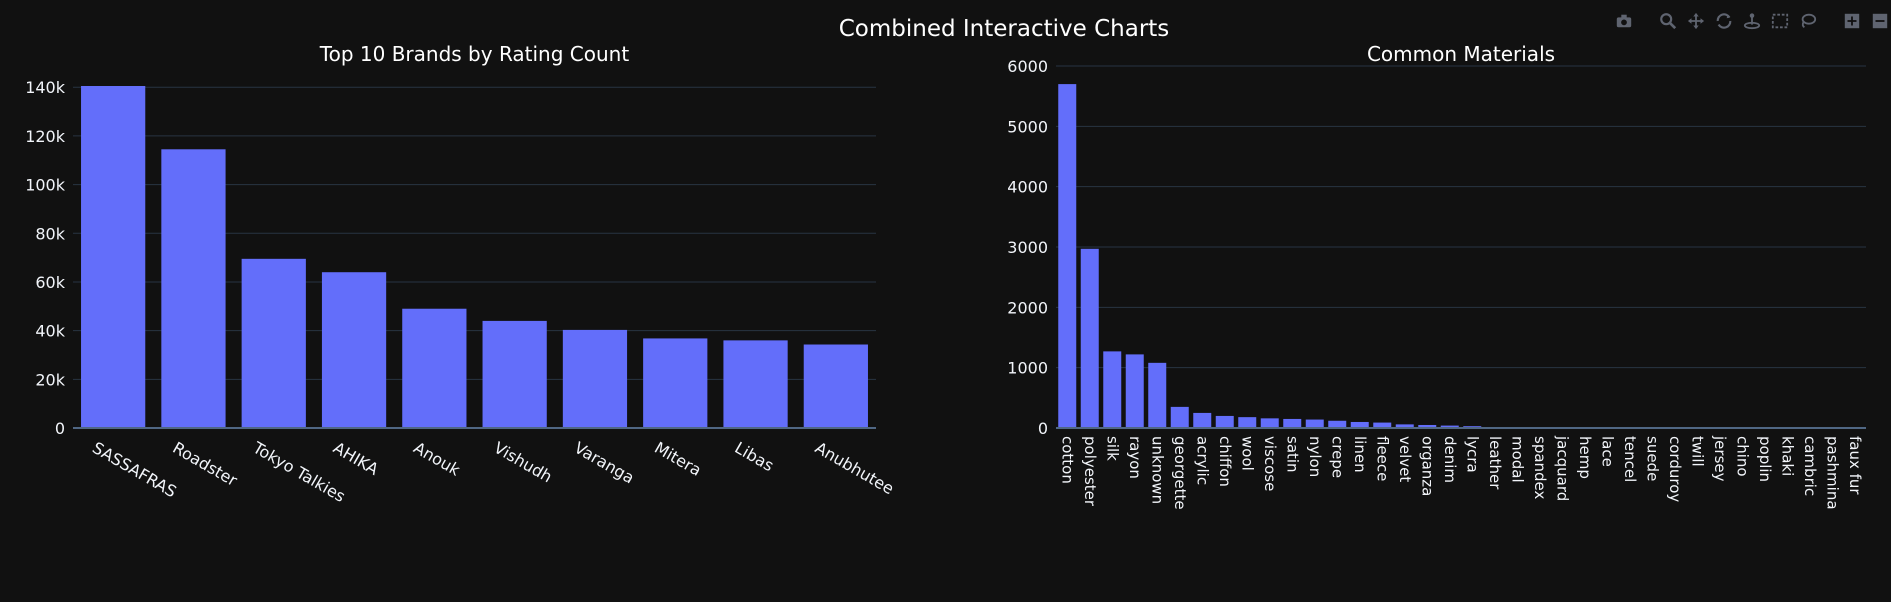 Image resolution: width=1891 pixels, height=602 pixels. What do you see at coordinates (1697, 451) in the screenshot?
I see `x-tick-label: twill` at bounding box center [1697, 451].